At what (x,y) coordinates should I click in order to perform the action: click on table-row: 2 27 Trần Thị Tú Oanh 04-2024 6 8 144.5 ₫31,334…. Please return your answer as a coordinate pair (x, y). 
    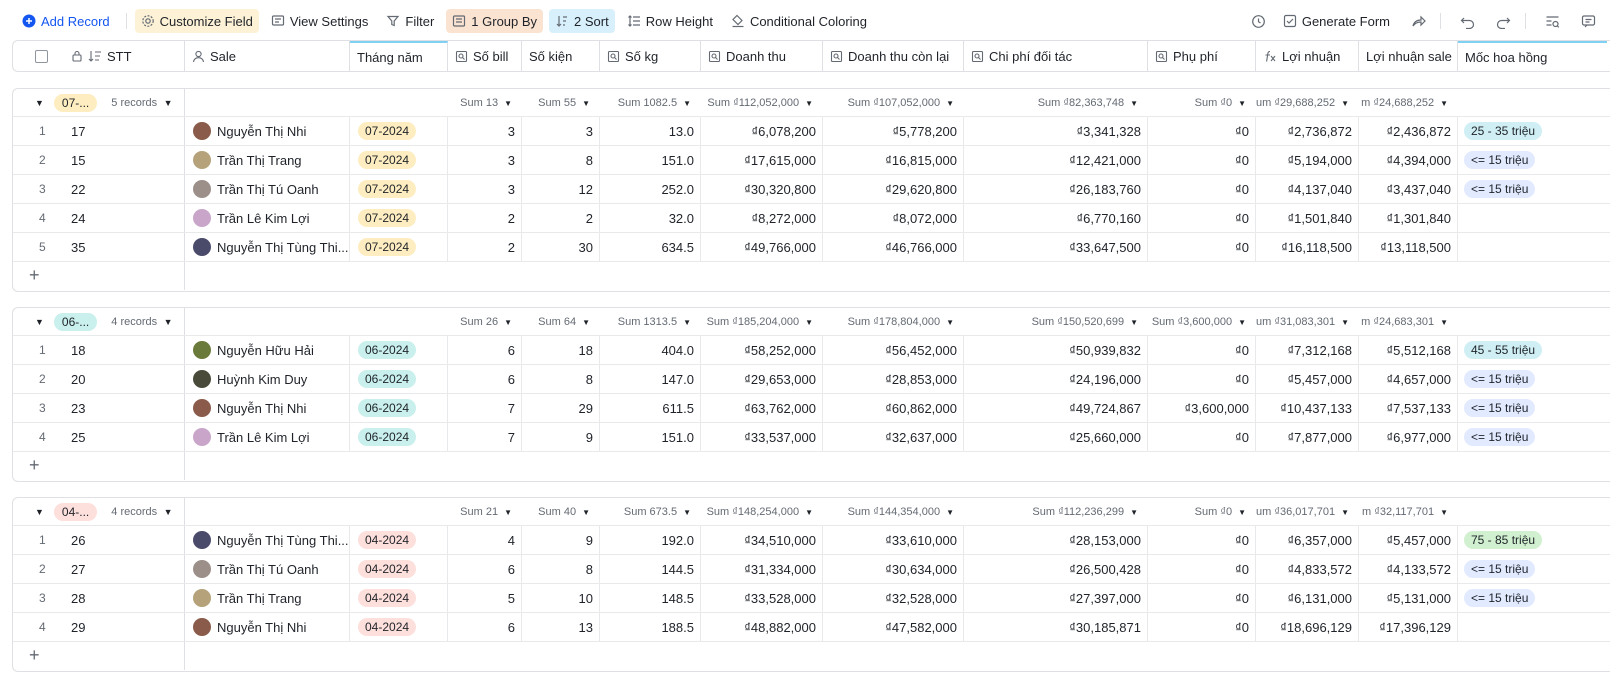
    Looking at the image, I should click on (811, 569).